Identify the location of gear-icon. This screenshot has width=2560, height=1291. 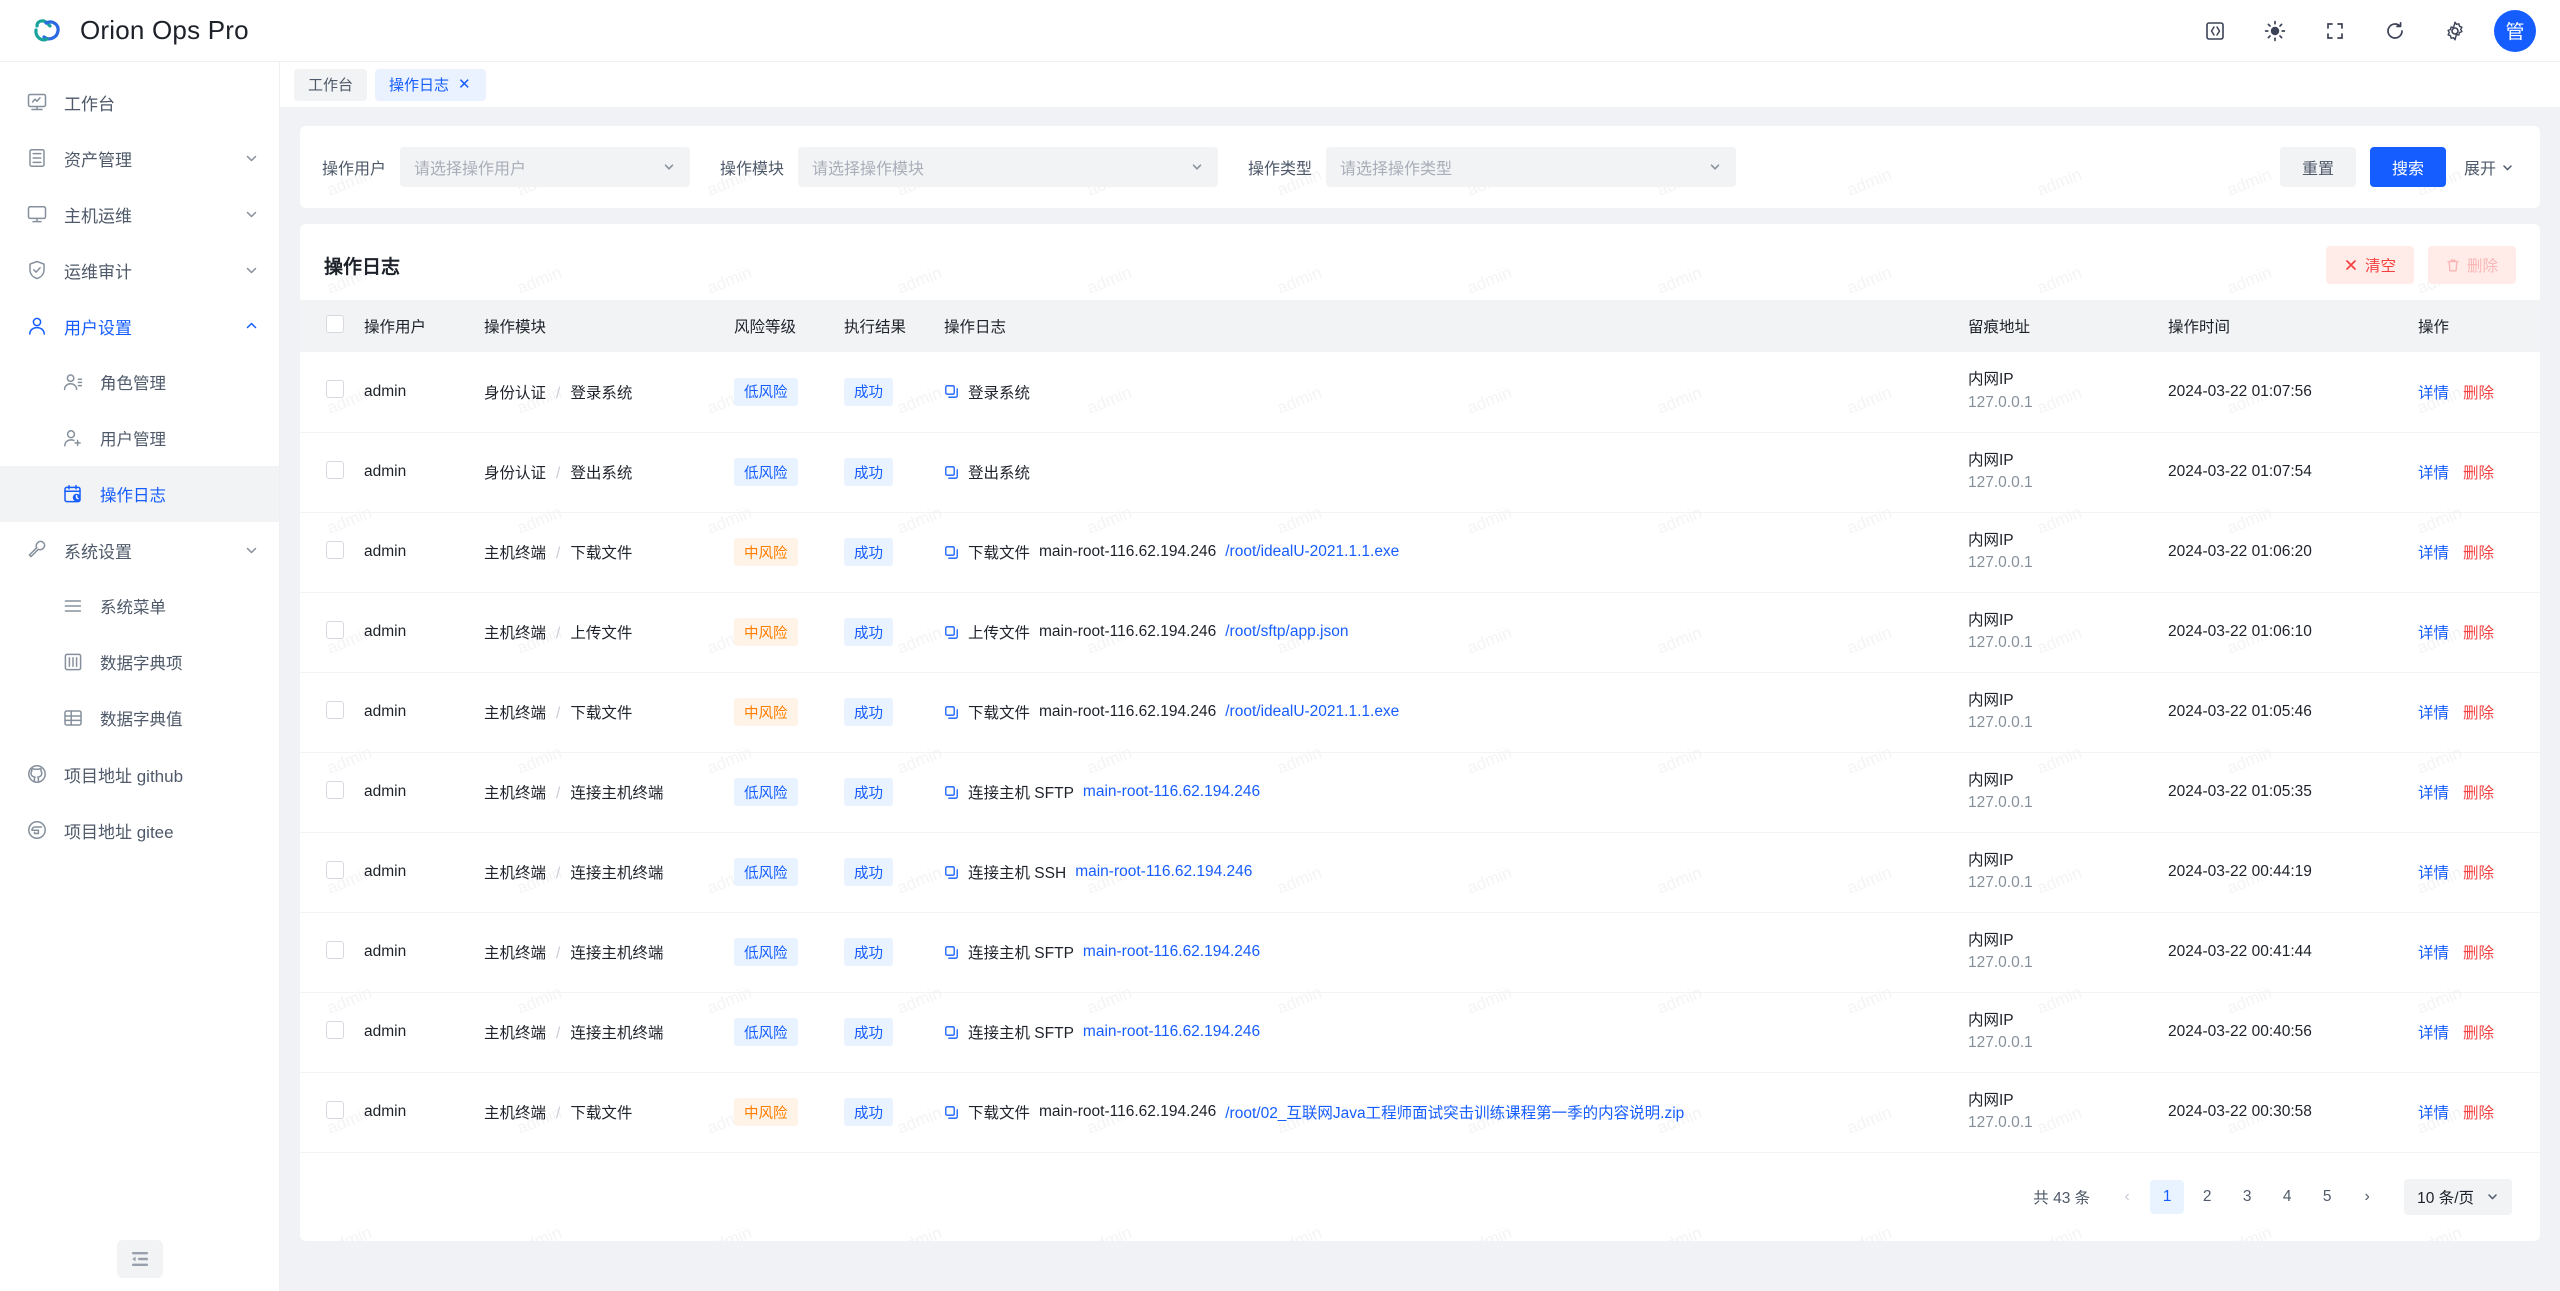
(2455, 31).